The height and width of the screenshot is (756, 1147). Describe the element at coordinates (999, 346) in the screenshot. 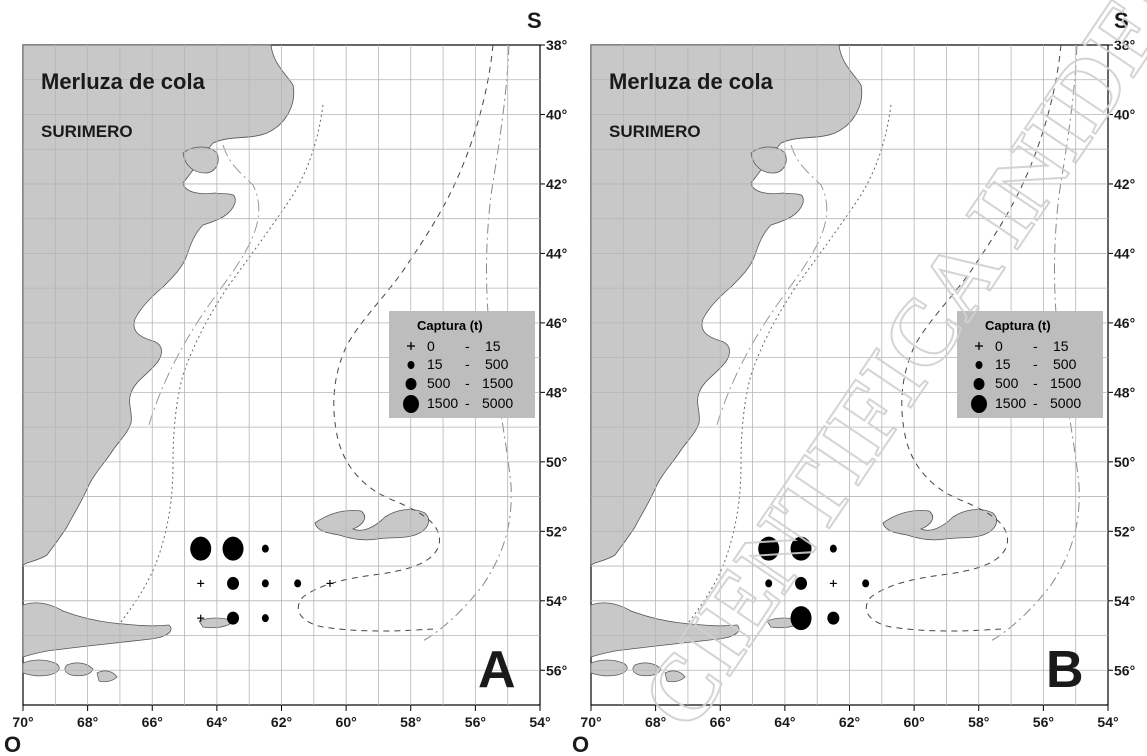

I see `legend-b-low-0: 0` at that location.